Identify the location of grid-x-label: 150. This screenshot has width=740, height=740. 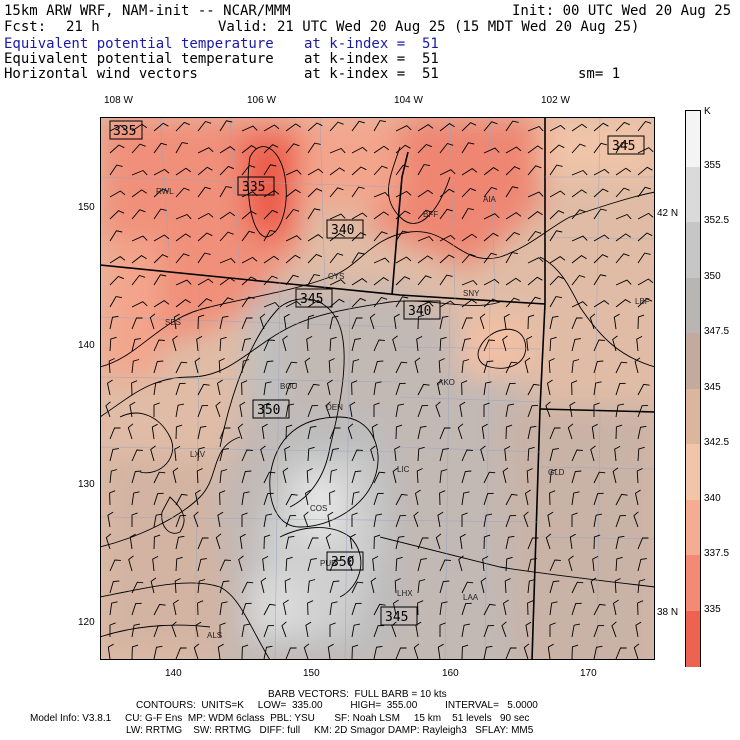
(311, 673).